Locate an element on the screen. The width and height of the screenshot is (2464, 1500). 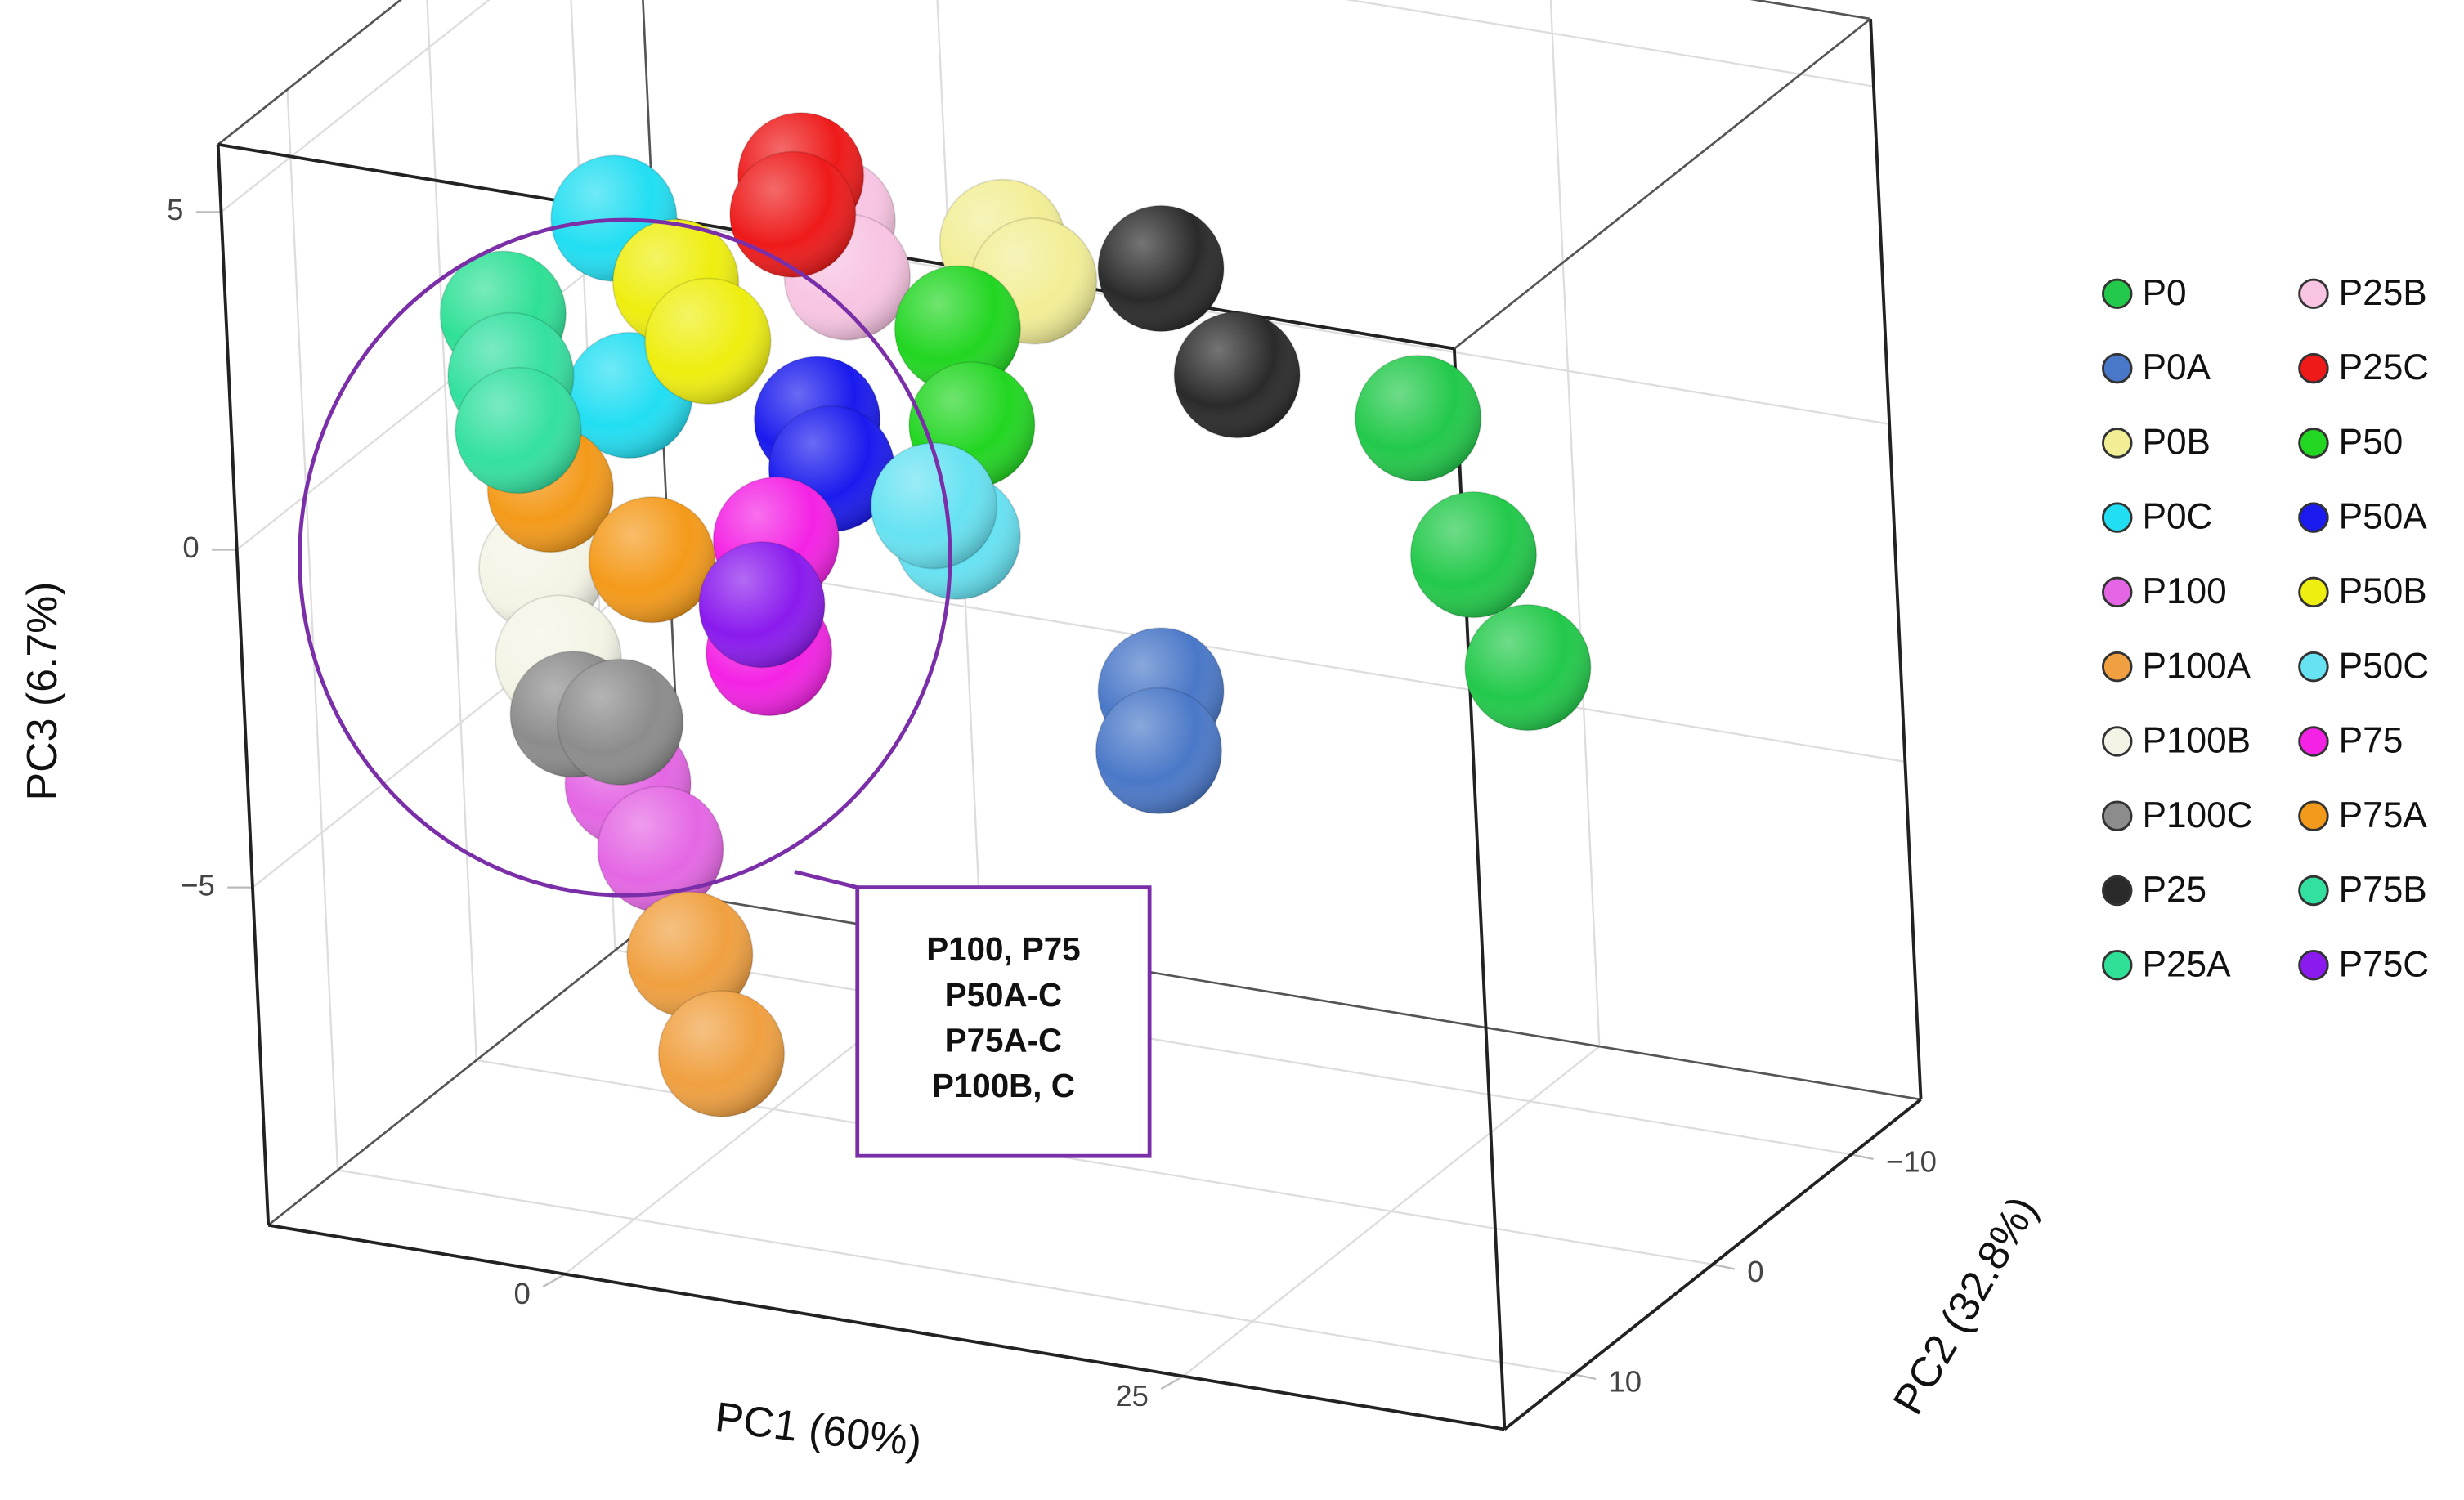
legend-label: P50A is located at coordinates (2383, 517).